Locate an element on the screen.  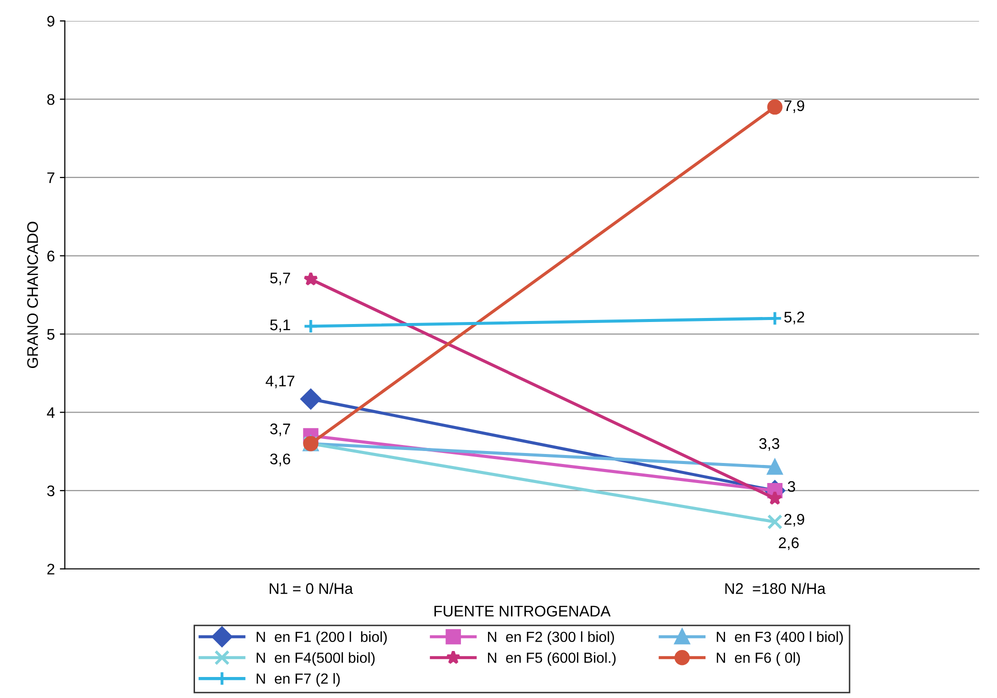
y-tick-label: 8 is located at coordinates (50, 99).